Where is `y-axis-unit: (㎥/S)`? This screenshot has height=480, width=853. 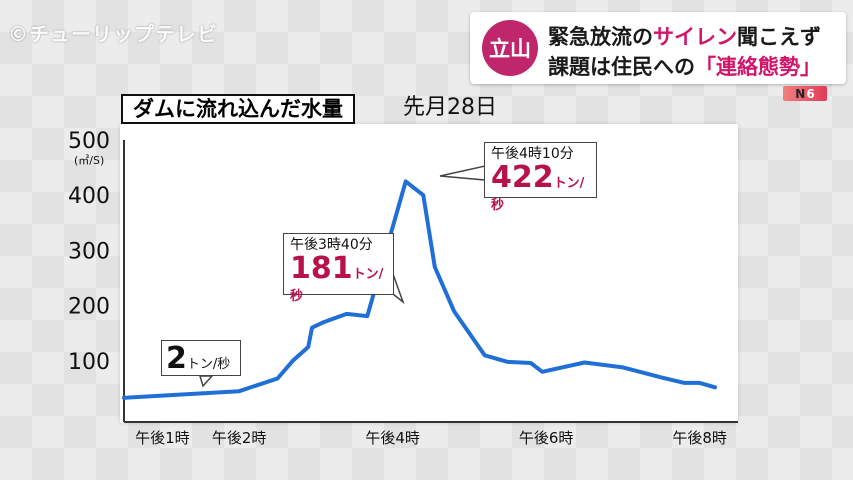
y-axis-unit: (㎥/S) is located at coordinates (89, 160).